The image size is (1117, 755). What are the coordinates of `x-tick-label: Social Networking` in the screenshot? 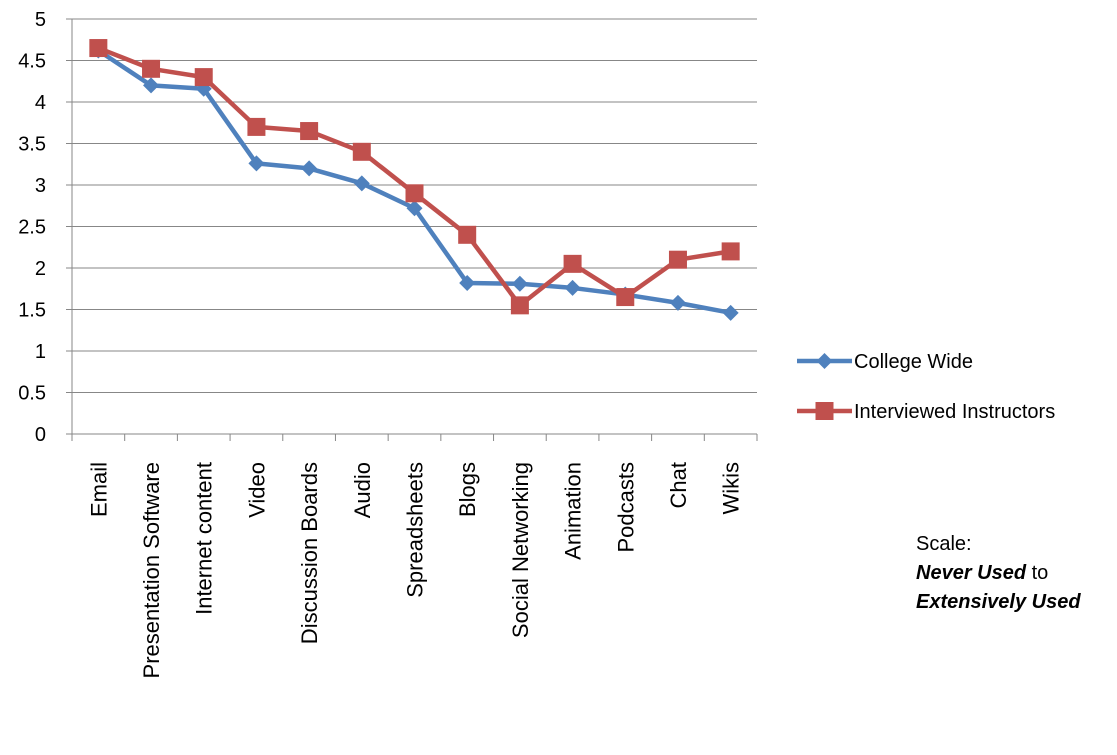 It's located at (520, 550).